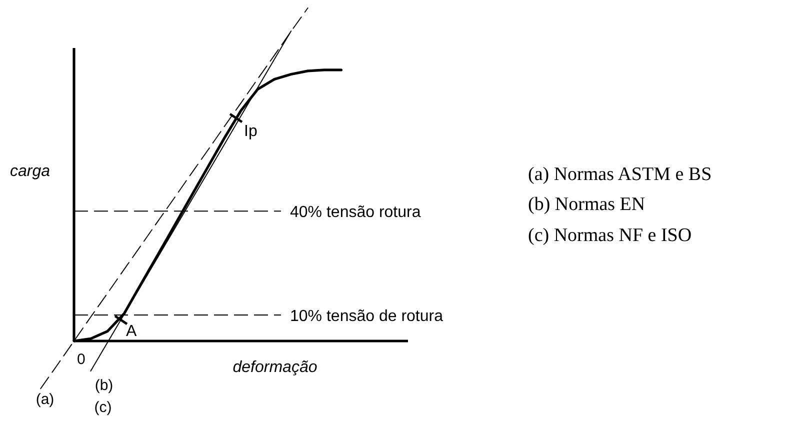 The height and width of the screenshot is (426, 791). I want to click on annotation: Ip, so click(251, 131).